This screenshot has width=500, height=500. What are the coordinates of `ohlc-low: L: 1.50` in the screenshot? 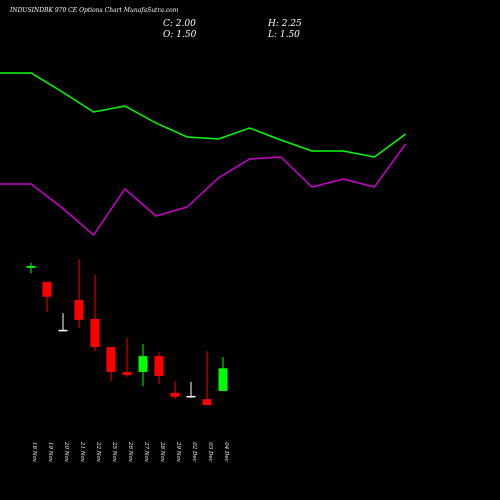 It's located at (283, 35).